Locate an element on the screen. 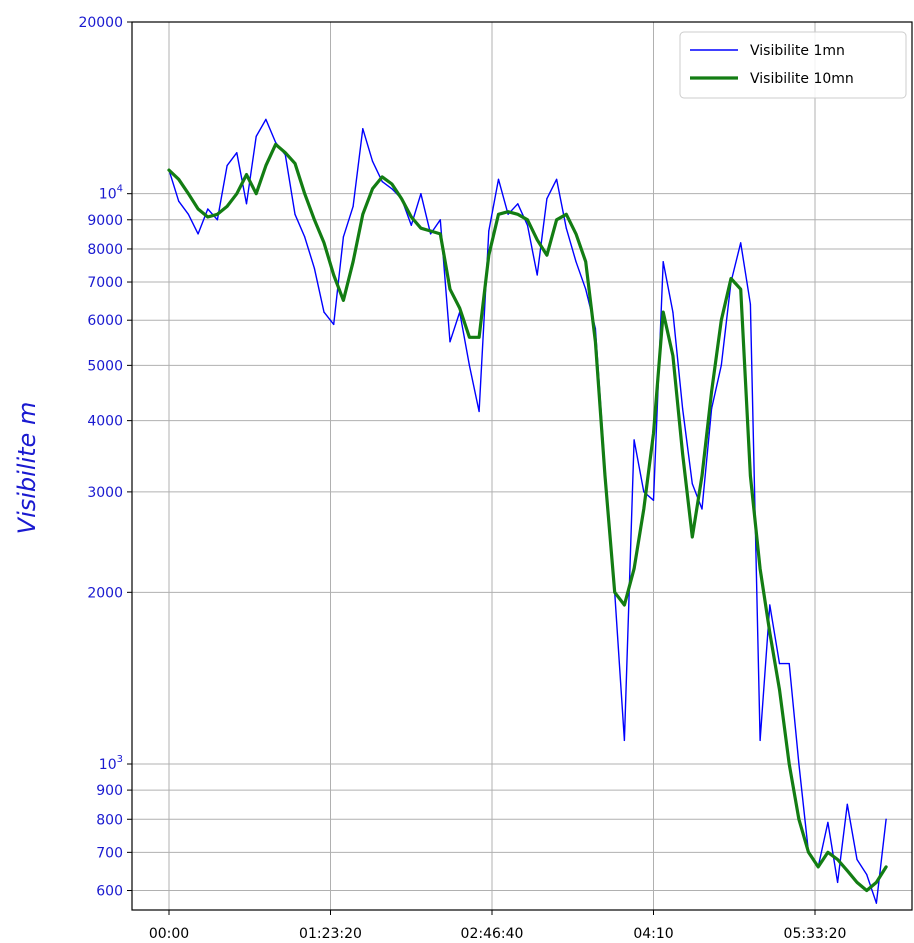 Image resolution: width=914 pixels, height=943 pixels. legend: Visibilite 1mn Visibilite 10mn is located at coordinates (793, 65).